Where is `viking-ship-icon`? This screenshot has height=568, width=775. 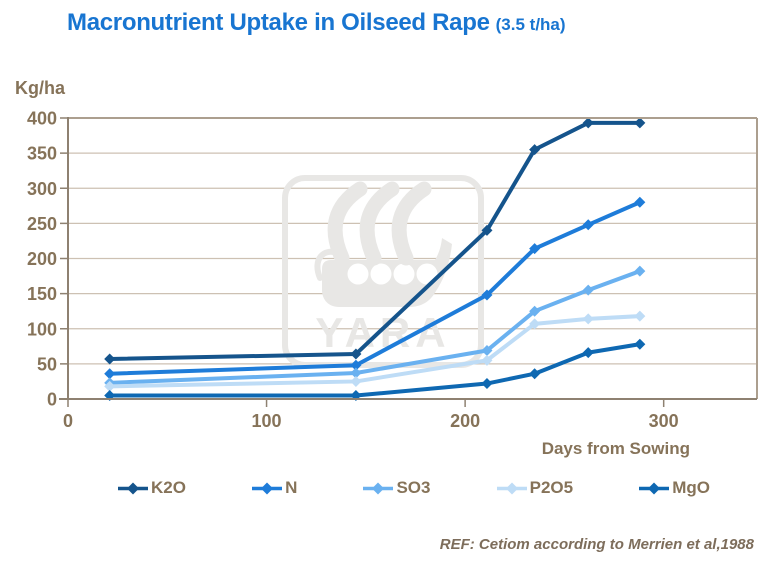
viking-ship-icon is located at coordinates (383, 244).